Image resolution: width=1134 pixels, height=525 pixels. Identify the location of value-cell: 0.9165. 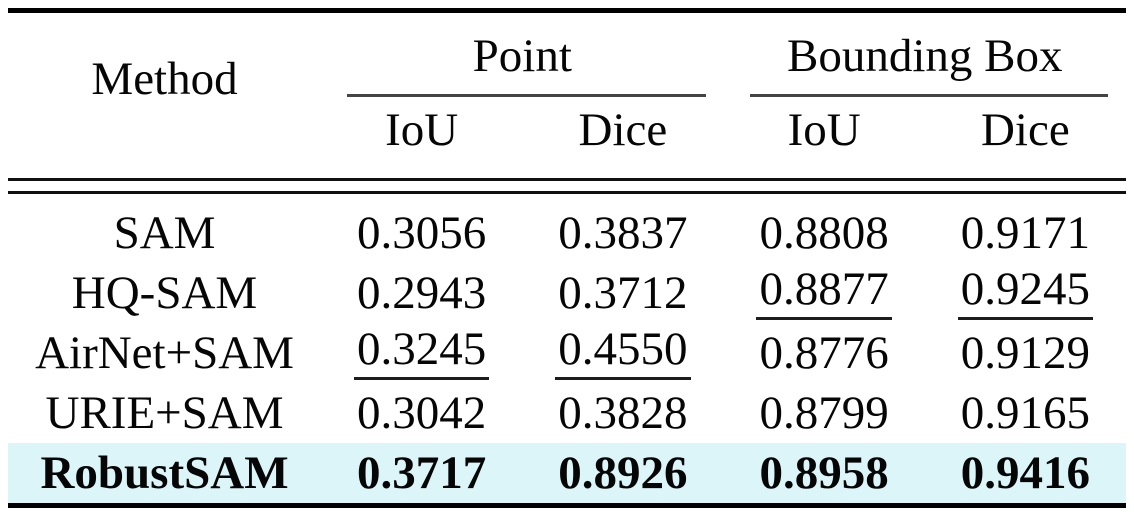
(1025, 412).